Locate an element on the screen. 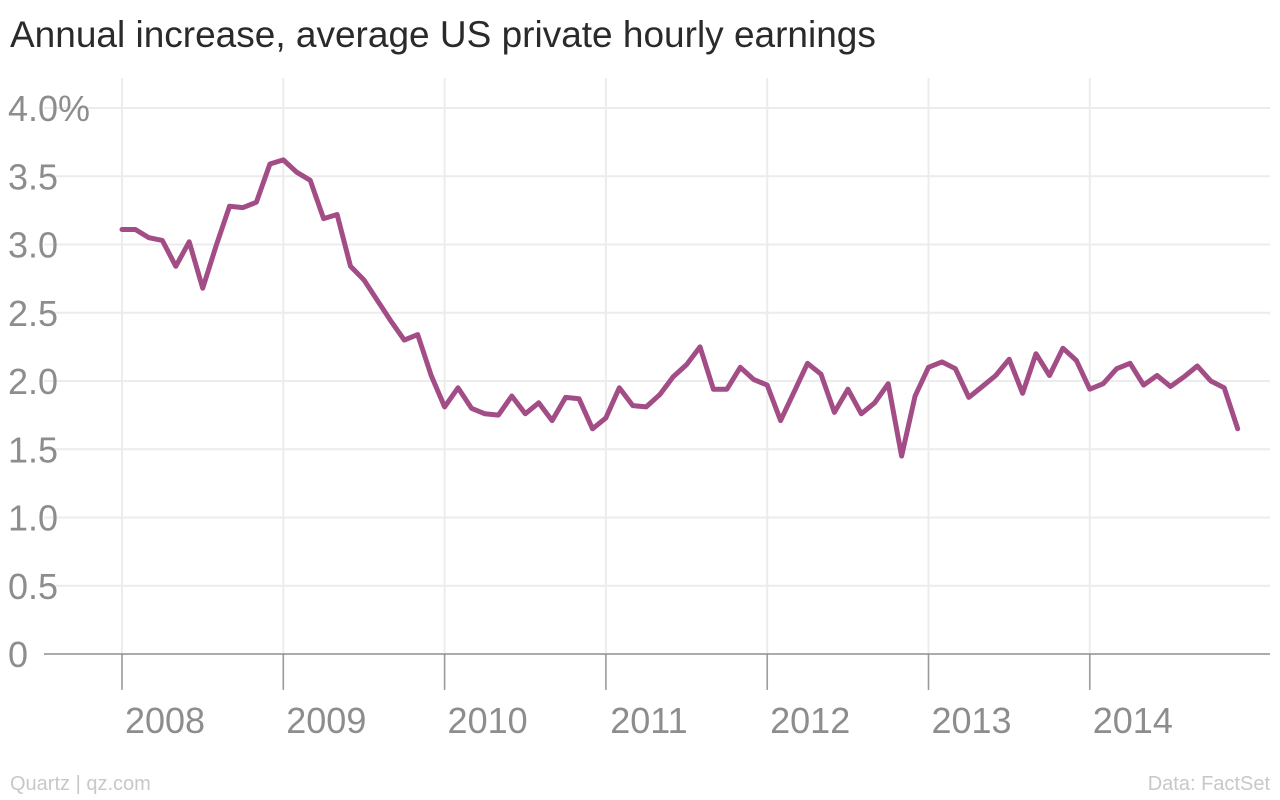  x-tick-label: 2013 is located at coordinates (971, 720).